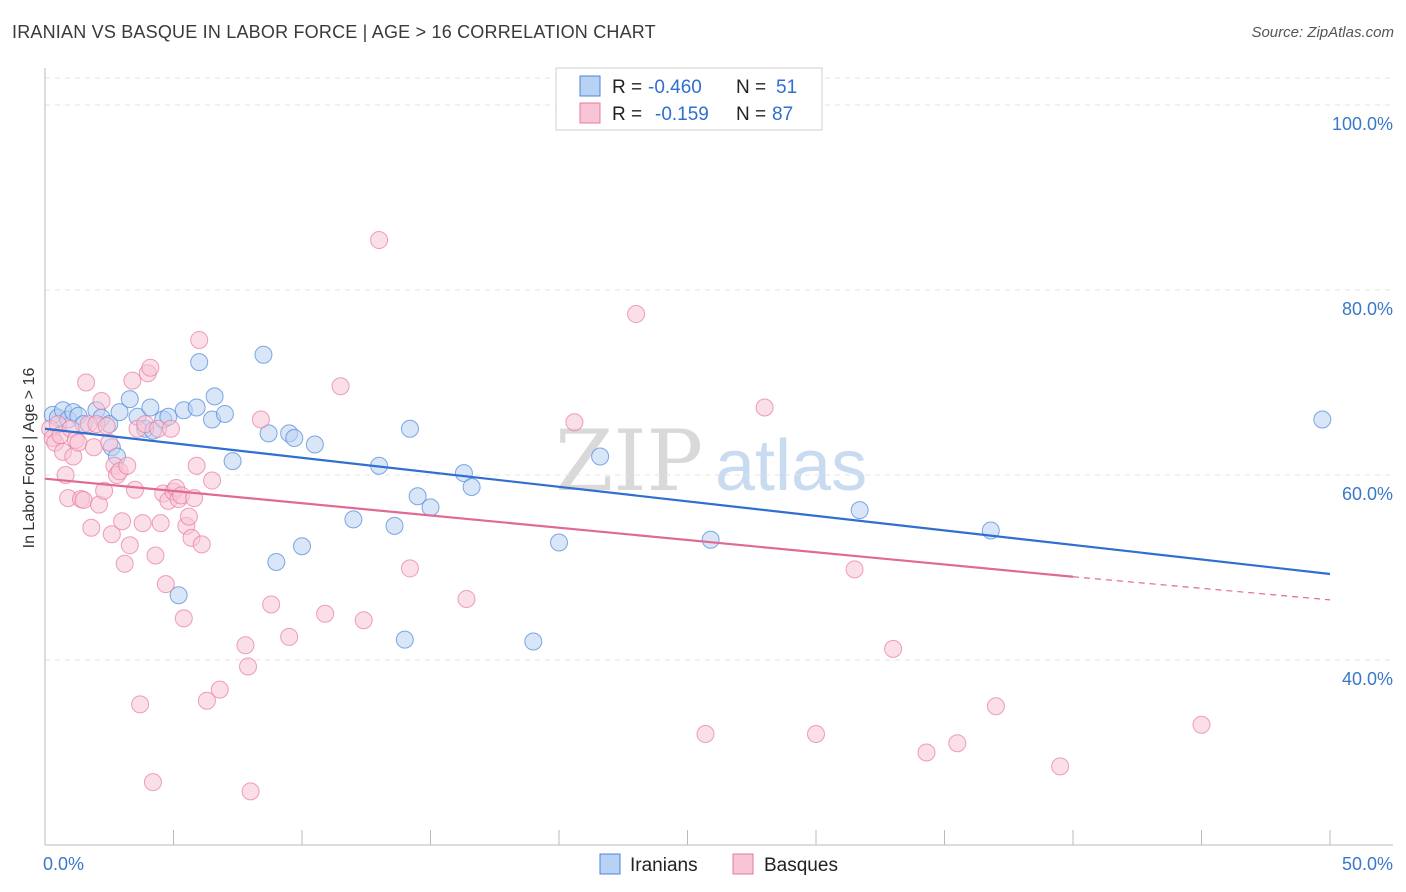 Image resolution: width=1406 pixels, height=892 pixels. I want to click on legend-swatch-basques, so click(590, 113).